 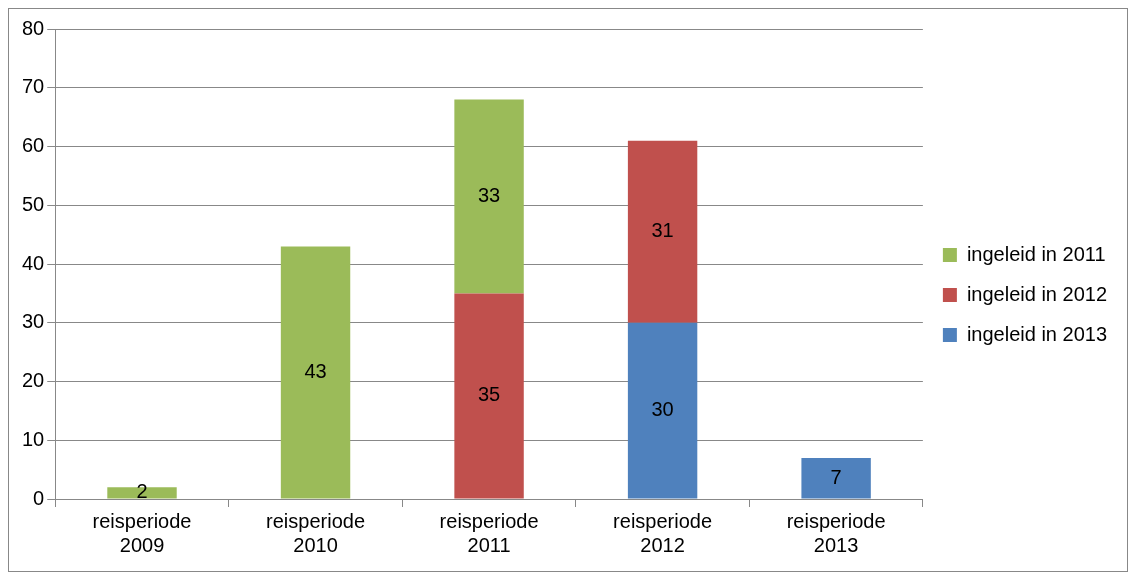 I want to click on x-tick-label: reisperiode 2010, so click(x=316, y=532).